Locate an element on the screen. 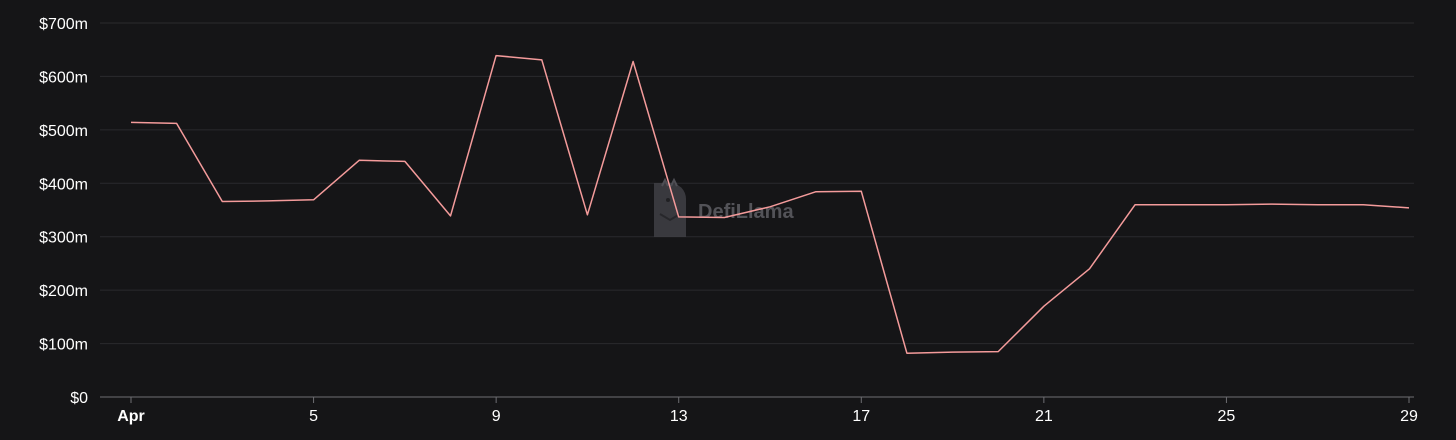 The height and width of the screenshot is (440, 1456). x-axis: Apr 5 9 13 17 21 25 29 is located at coordinates (759, 410).